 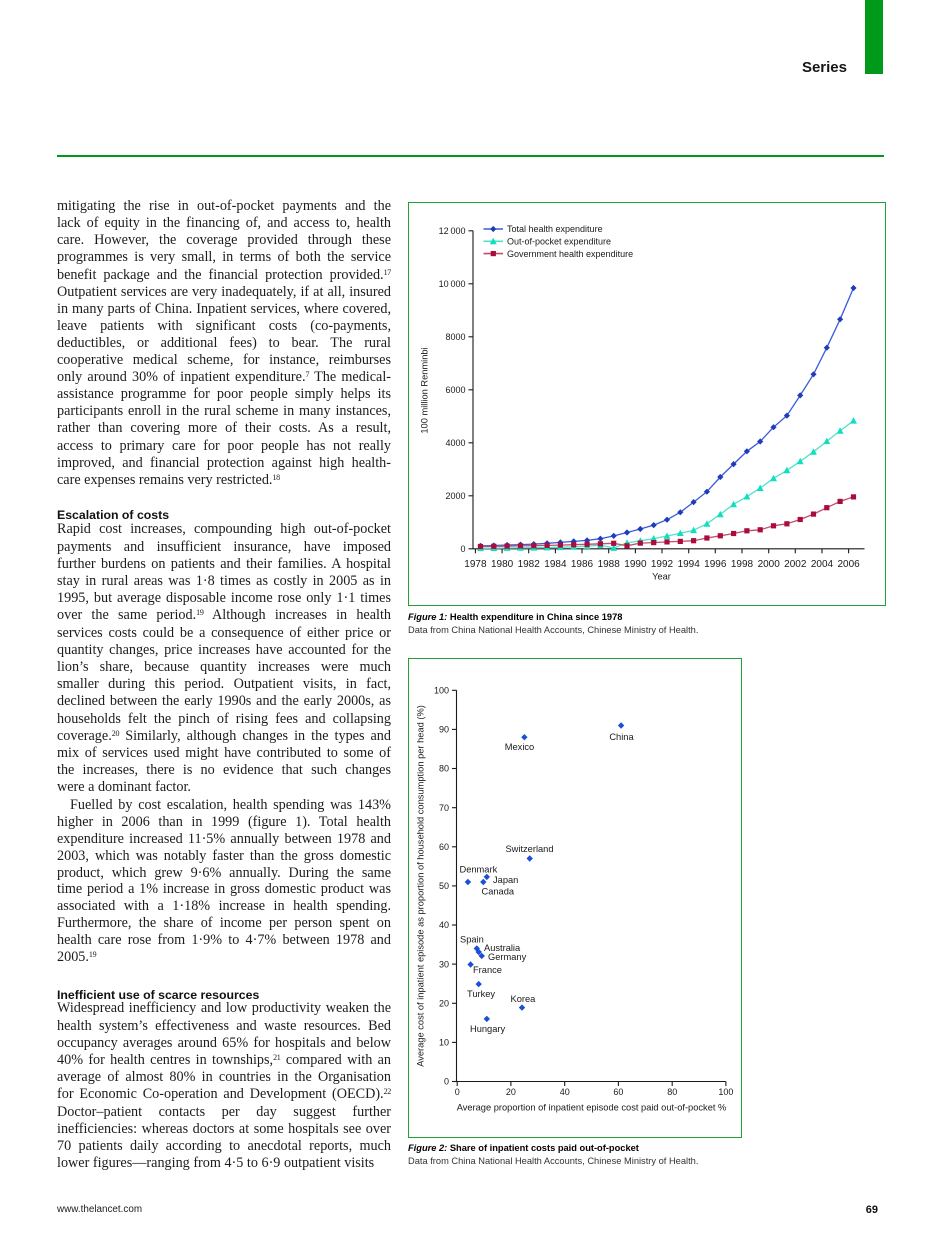 What do you see at coordinates (715, 564) in the screenshot?
I see `svg-text: 1996` at bounding box center [715, 564].